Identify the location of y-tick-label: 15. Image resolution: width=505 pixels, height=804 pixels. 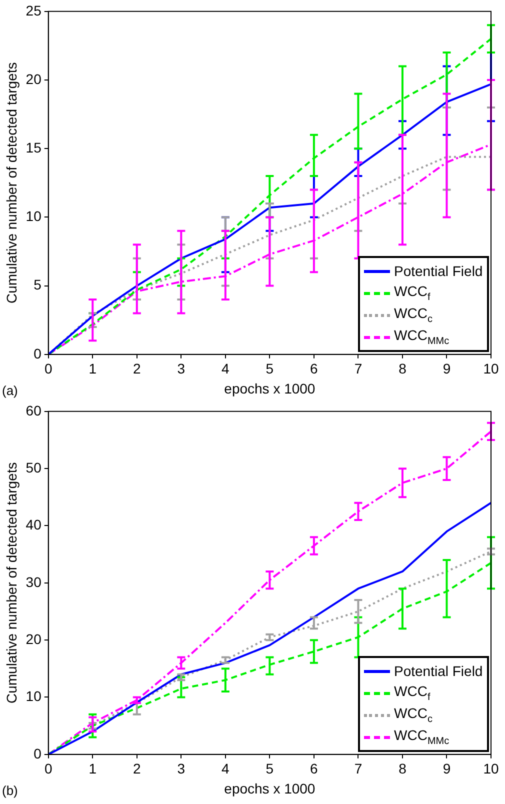
(34, 147).